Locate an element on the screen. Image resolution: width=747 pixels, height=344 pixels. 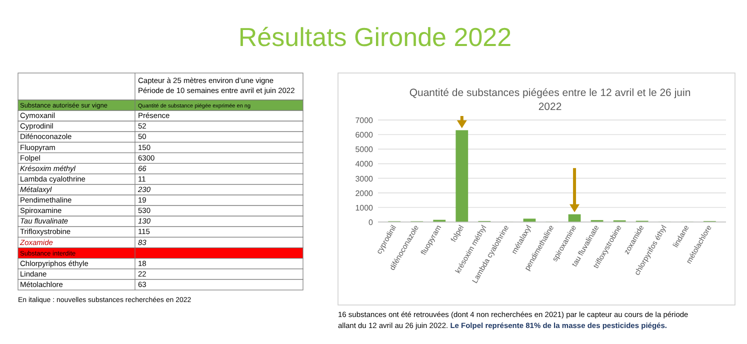
text: Résultats Gironde 2022 is located at coordinates (375, 37).